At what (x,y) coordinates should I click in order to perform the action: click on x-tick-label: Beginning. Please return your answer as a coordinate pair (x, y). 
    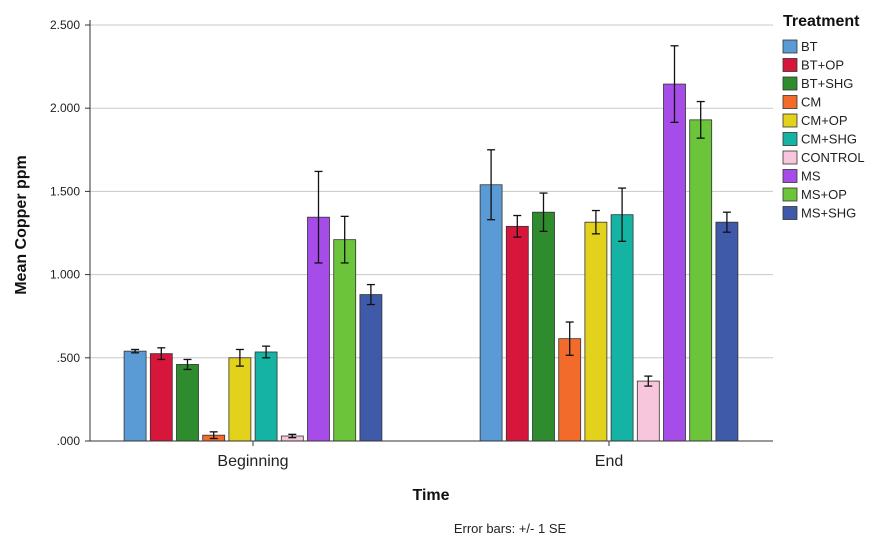
    Looking at the image, I should click on (252, 461).